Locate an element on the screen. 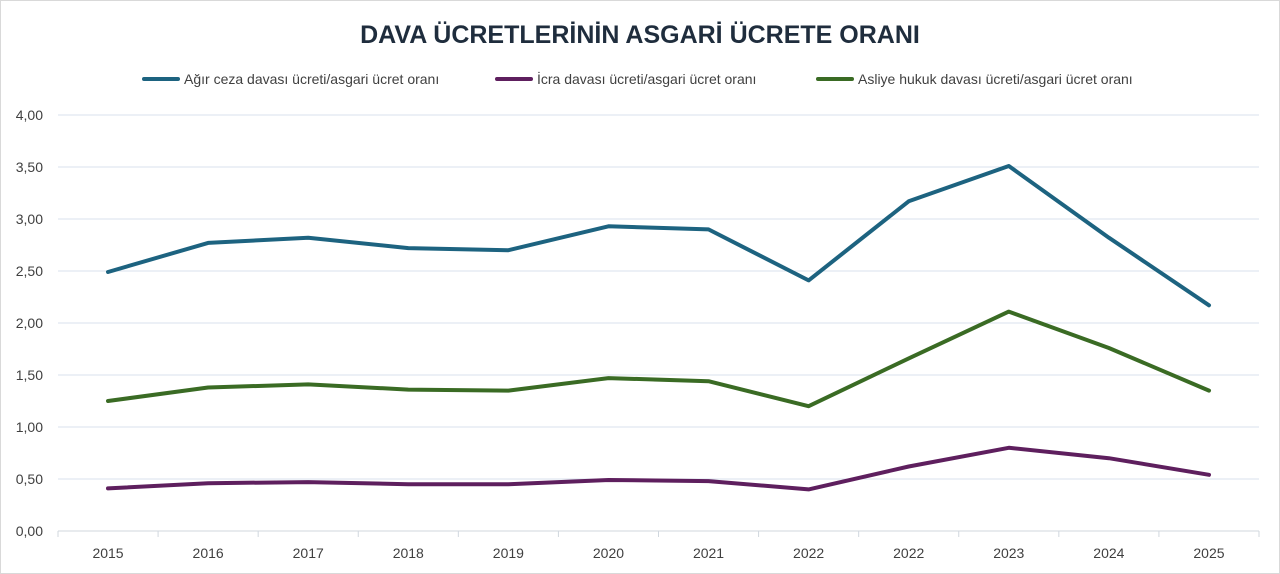 The width and height of the screenshot is (1280, 574). x-tick-label: 2017 is located at coordinates (308, 553).